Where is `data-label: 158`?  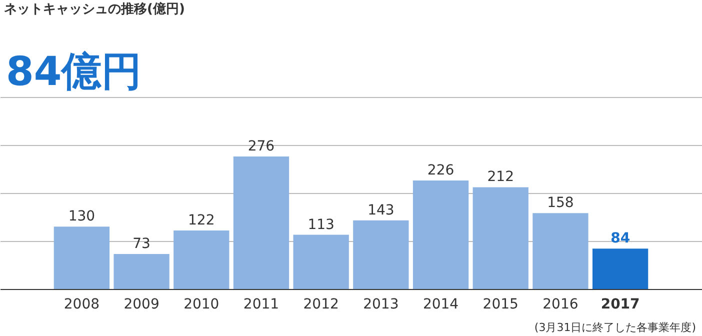 data-label: 158 is located at coordinates (560, 203).